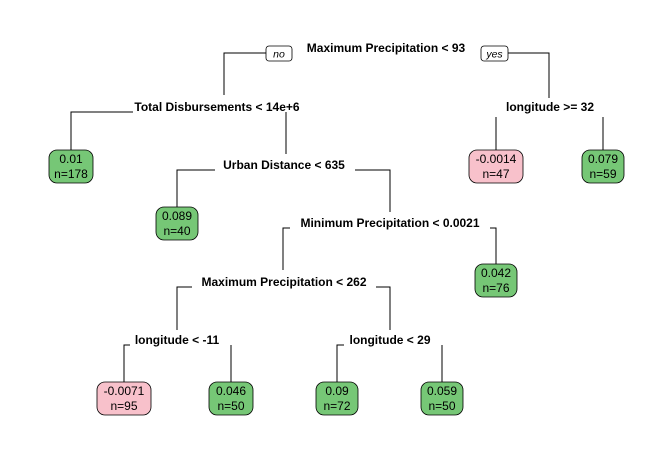 The width and height of the screenshot is (672, 453). I want to click on edge-root-no, so click(244, 73).